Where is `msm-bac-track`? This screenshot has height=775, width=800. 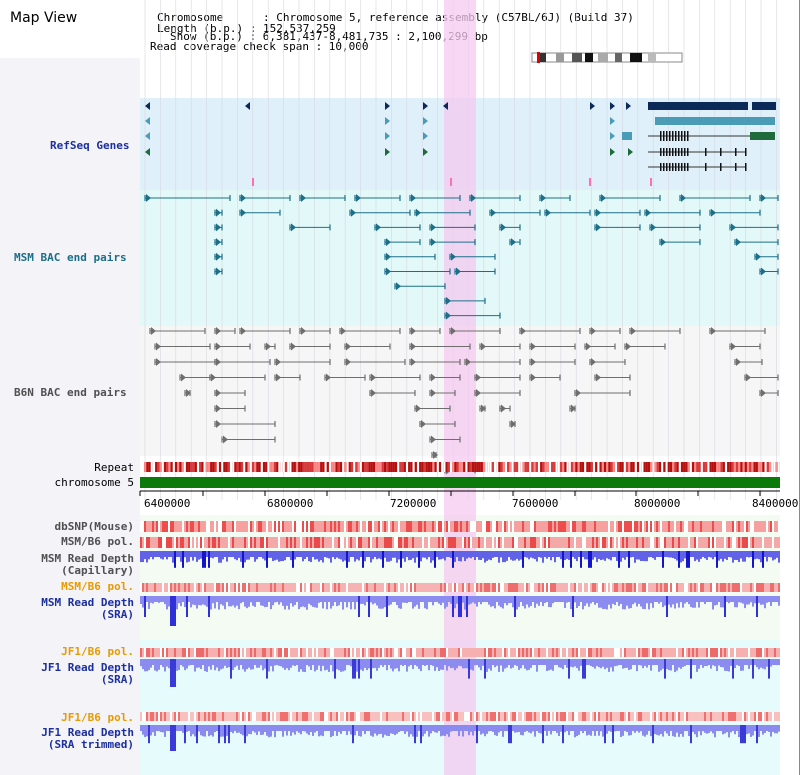
msm-bac-track is located at coordinates (461, 257).